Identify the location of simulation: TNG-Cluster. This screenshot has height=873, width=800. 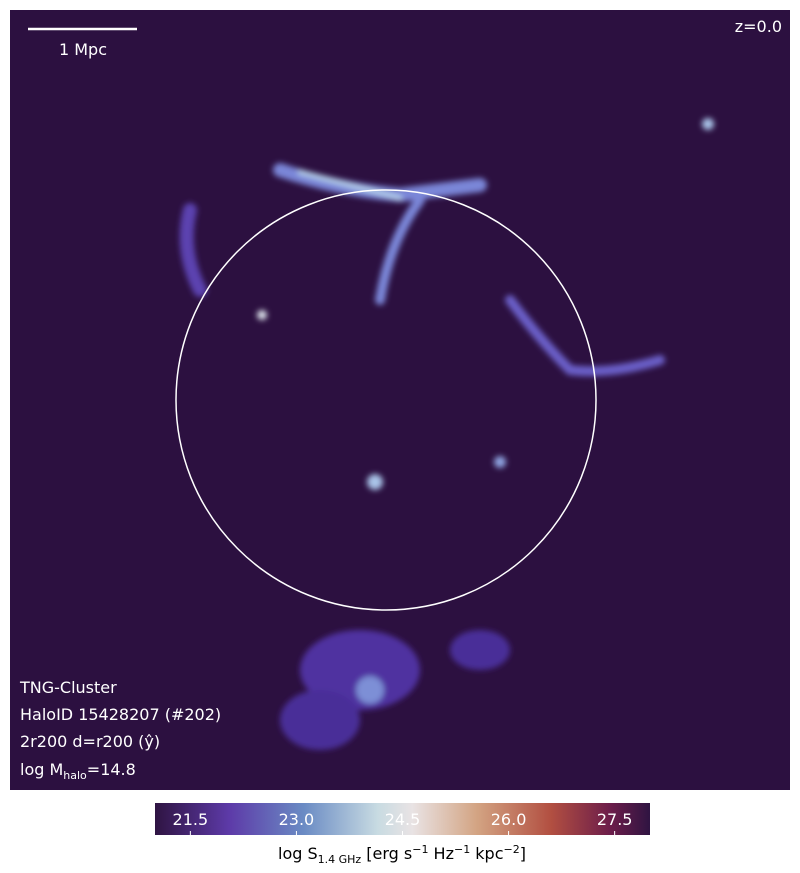
(68, 687).